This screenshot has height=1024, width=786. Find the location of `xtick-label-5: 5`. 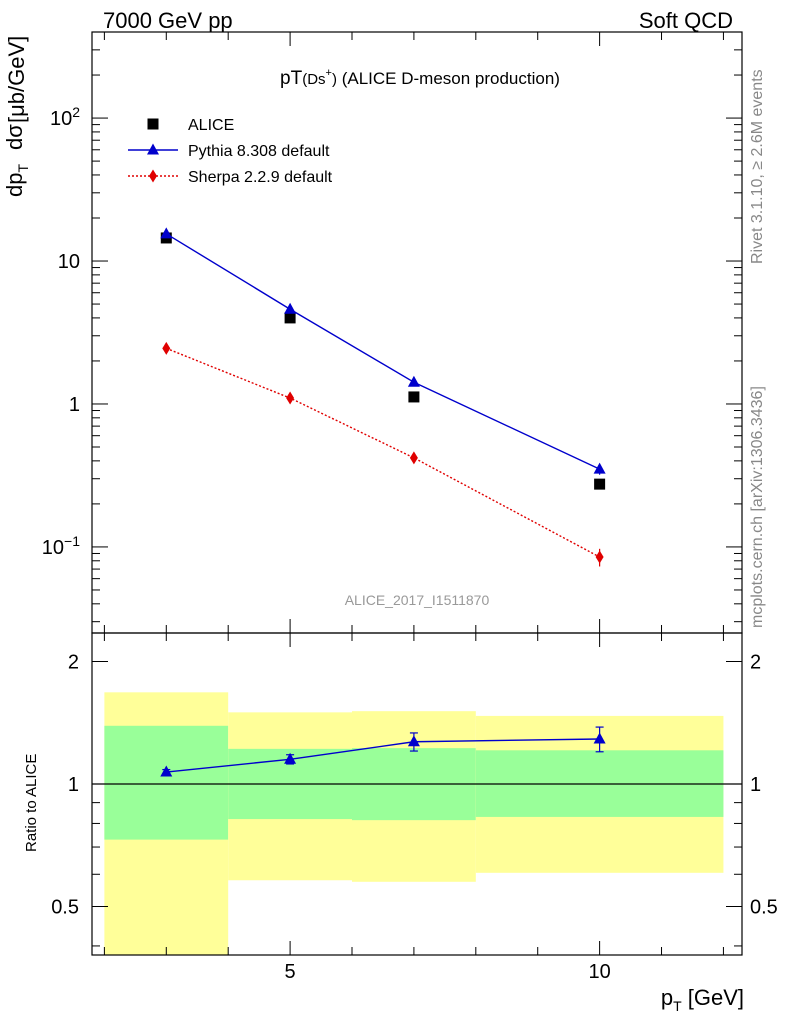

xtick-label-5: 5 is located at coordinates (290, 972).